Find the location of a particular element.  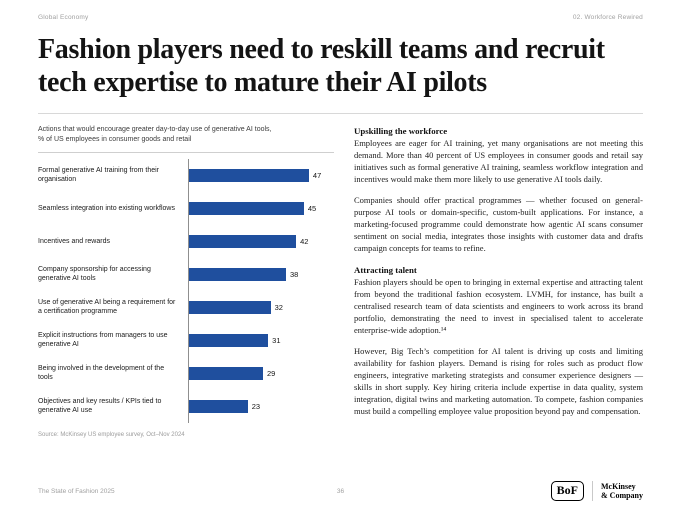

bar-track: 47 is located at coordinates (261, 175).